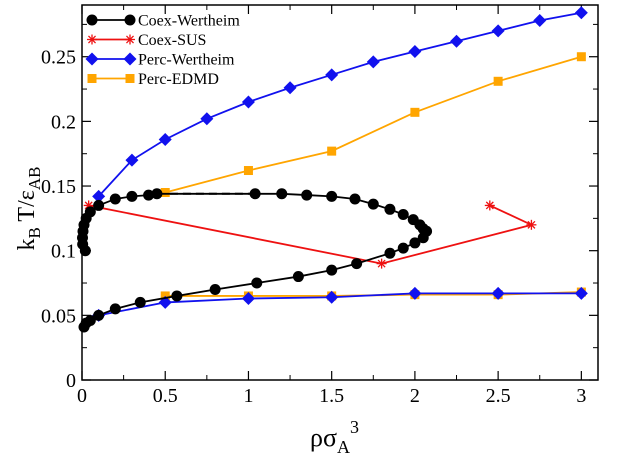 This screenshot has height=455, width=623. Describe the element at coordinates (331, 396) in the screenshot. I see `x-tick-label: 1.5` at that location.